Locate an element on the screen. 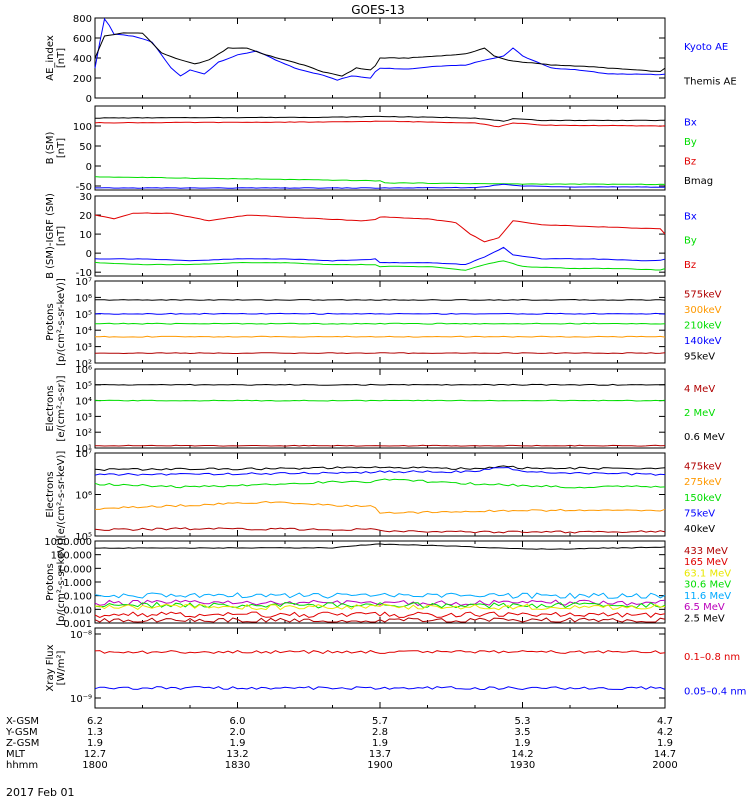  legend-entry: 575keV is located at coordinates (703, 294).